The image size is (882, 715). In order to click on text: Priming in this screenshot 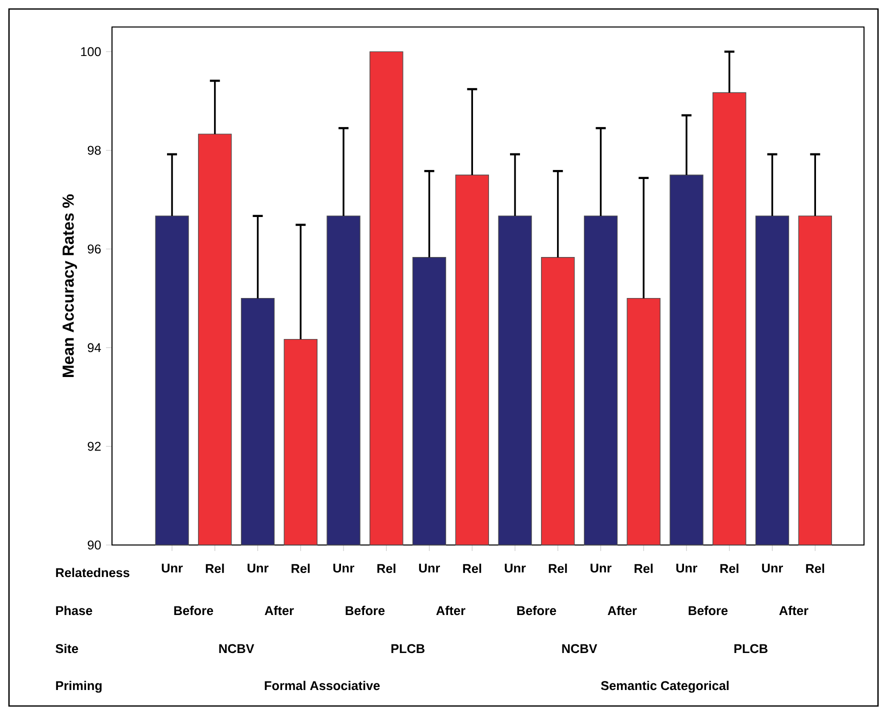, I will do `click(79, 686)`.